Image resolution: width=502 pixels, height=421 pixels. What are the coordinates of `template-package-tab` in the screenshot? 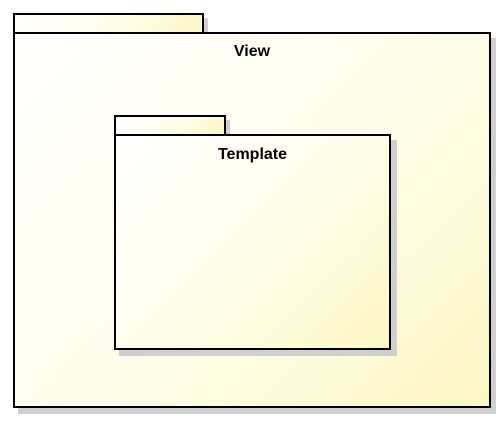 It's located at (170, 125).